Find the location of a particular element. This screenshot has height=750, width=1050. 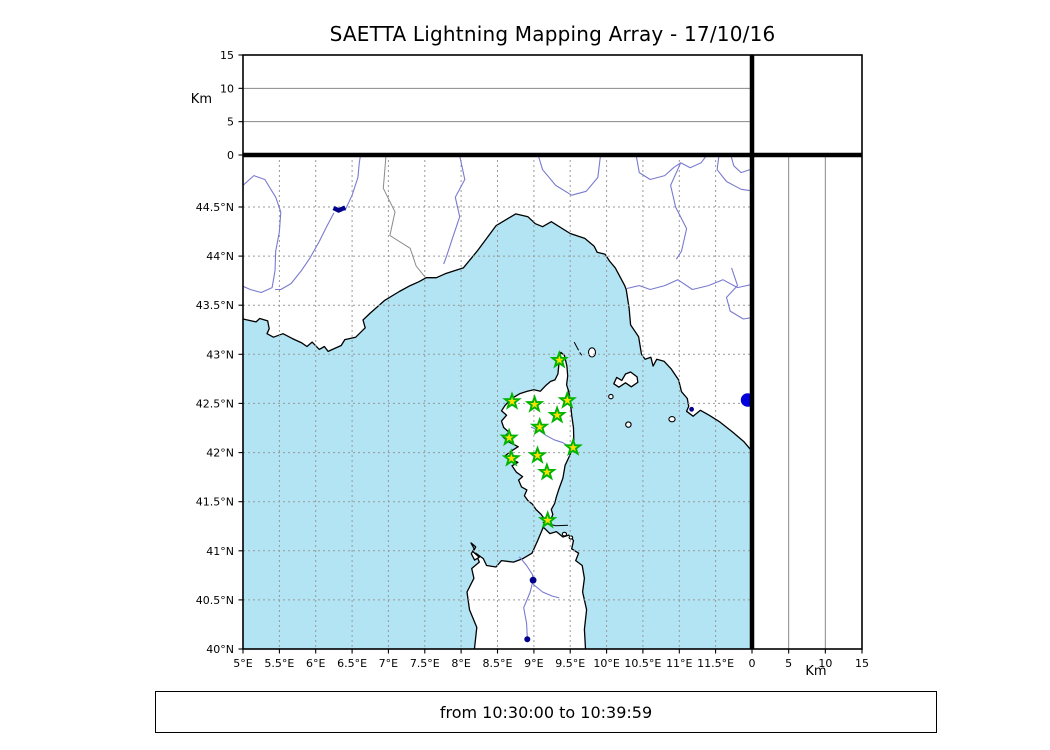

lat-tick-label: 42.5°N is located at coordinates (215, 403).